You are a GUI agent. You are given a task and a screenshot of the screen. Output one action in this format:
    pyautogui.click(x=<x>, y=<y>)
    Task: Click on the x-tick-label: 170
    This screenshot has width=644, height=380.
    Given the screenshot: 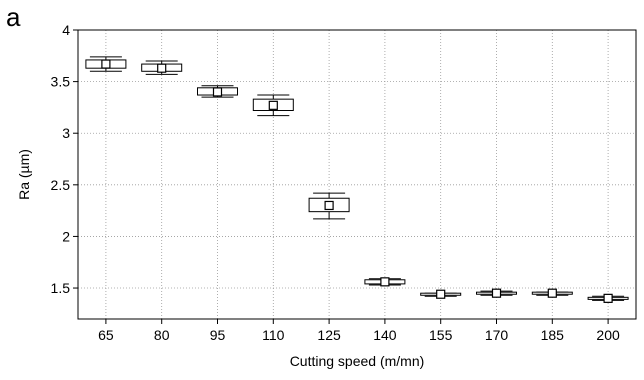 What is the action you would take?
    pyautogui.click(x=497, y=335)
    